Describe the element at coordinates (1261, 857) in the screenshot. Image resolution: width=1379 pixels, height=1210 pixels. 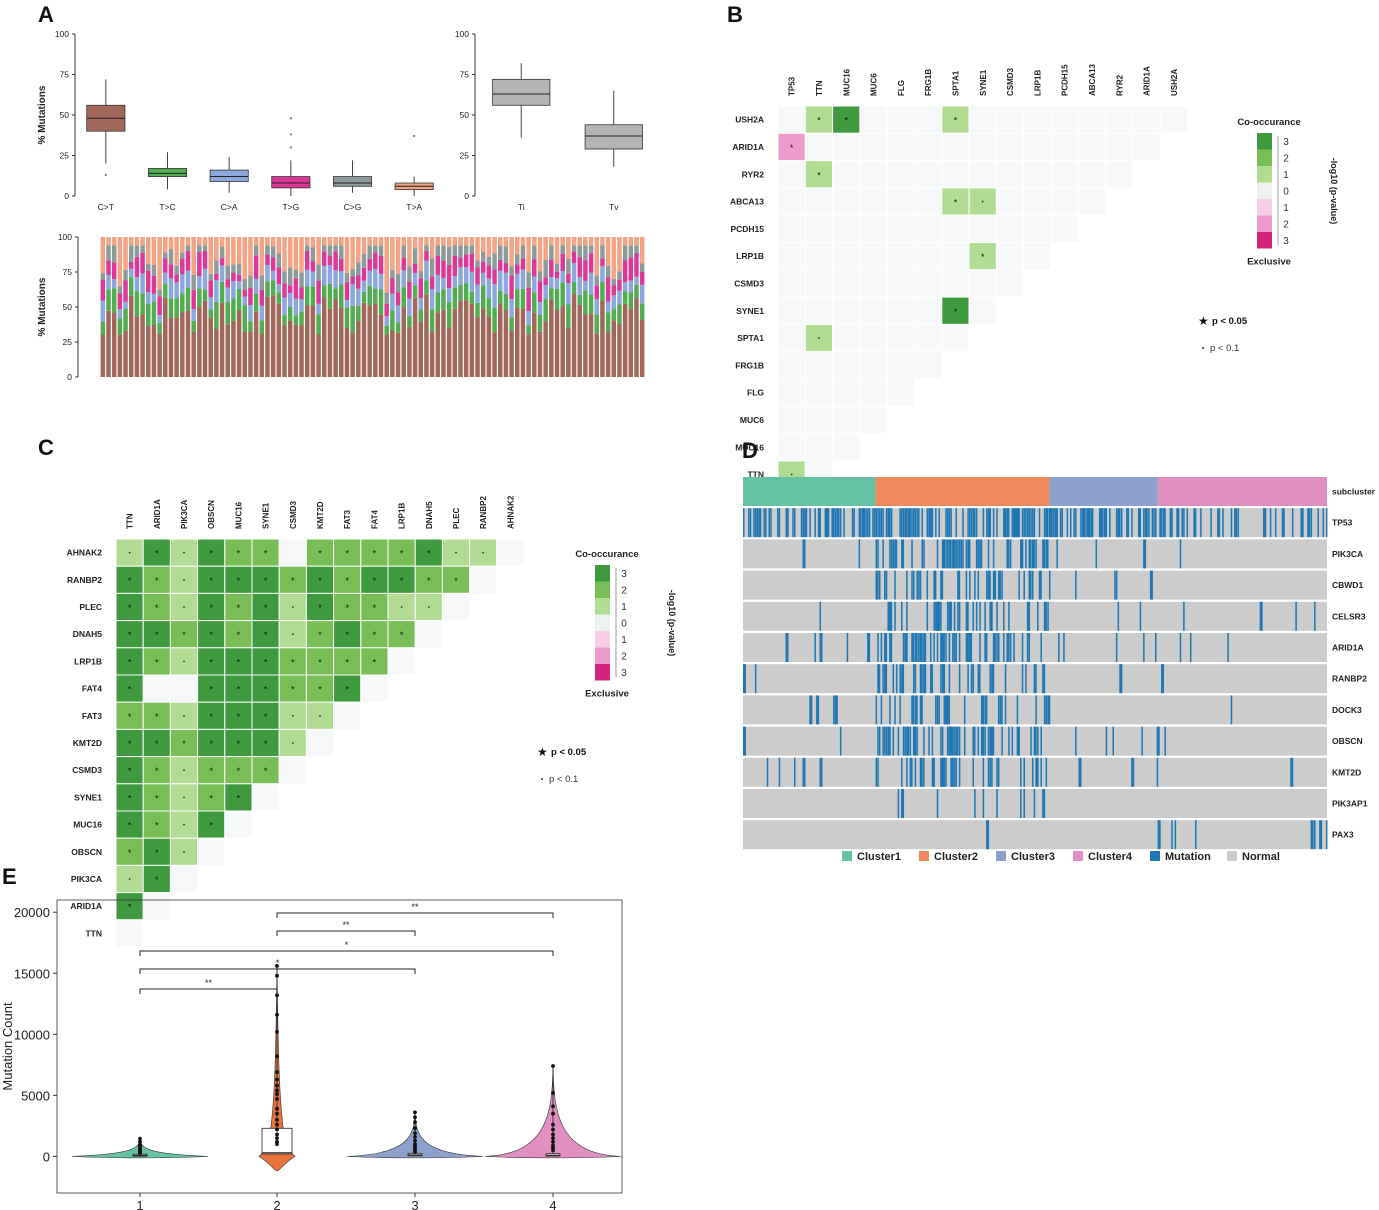
I see `legend-label: Normal` at that location.